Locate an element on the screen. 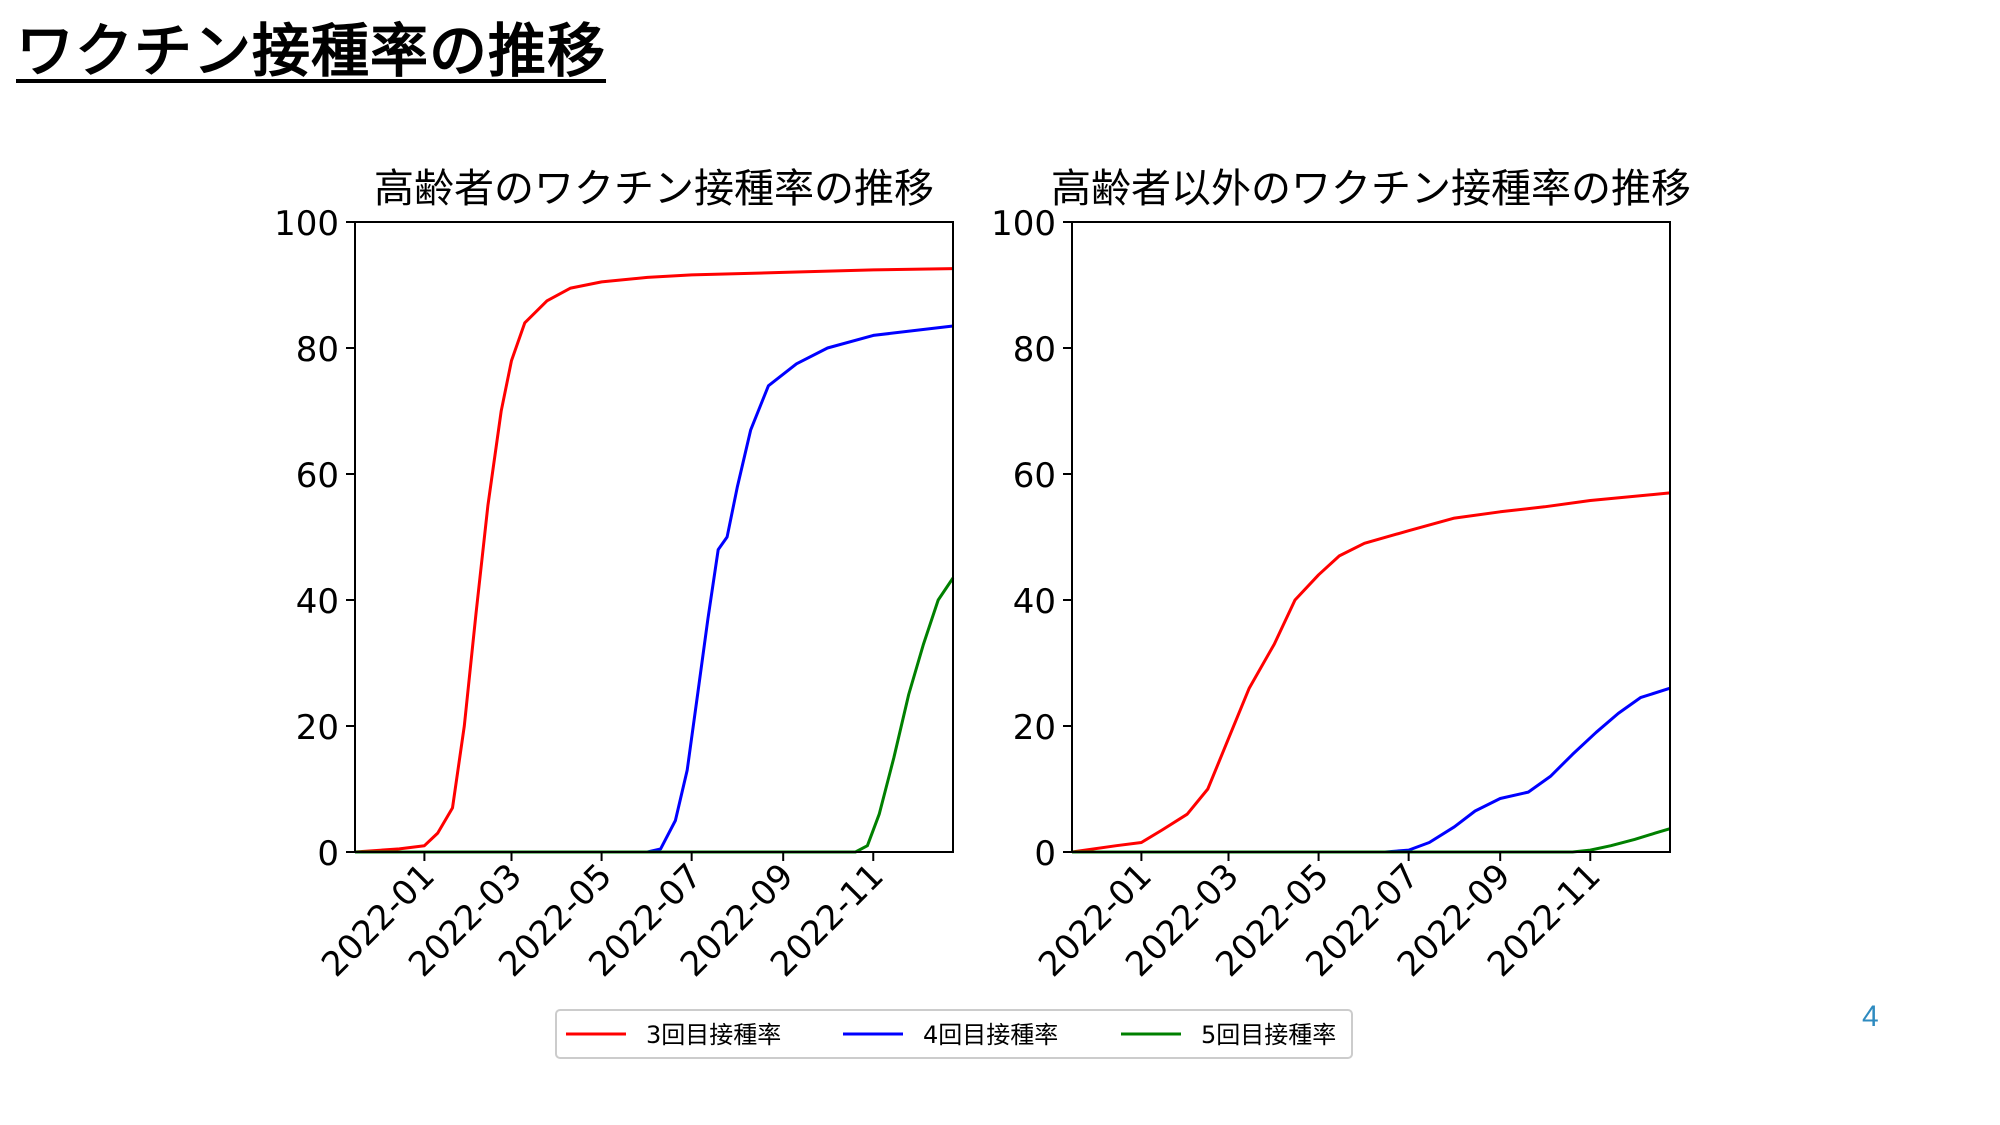  panel-1-ytick-label-80: 80 is located at coordinates (317, 350).